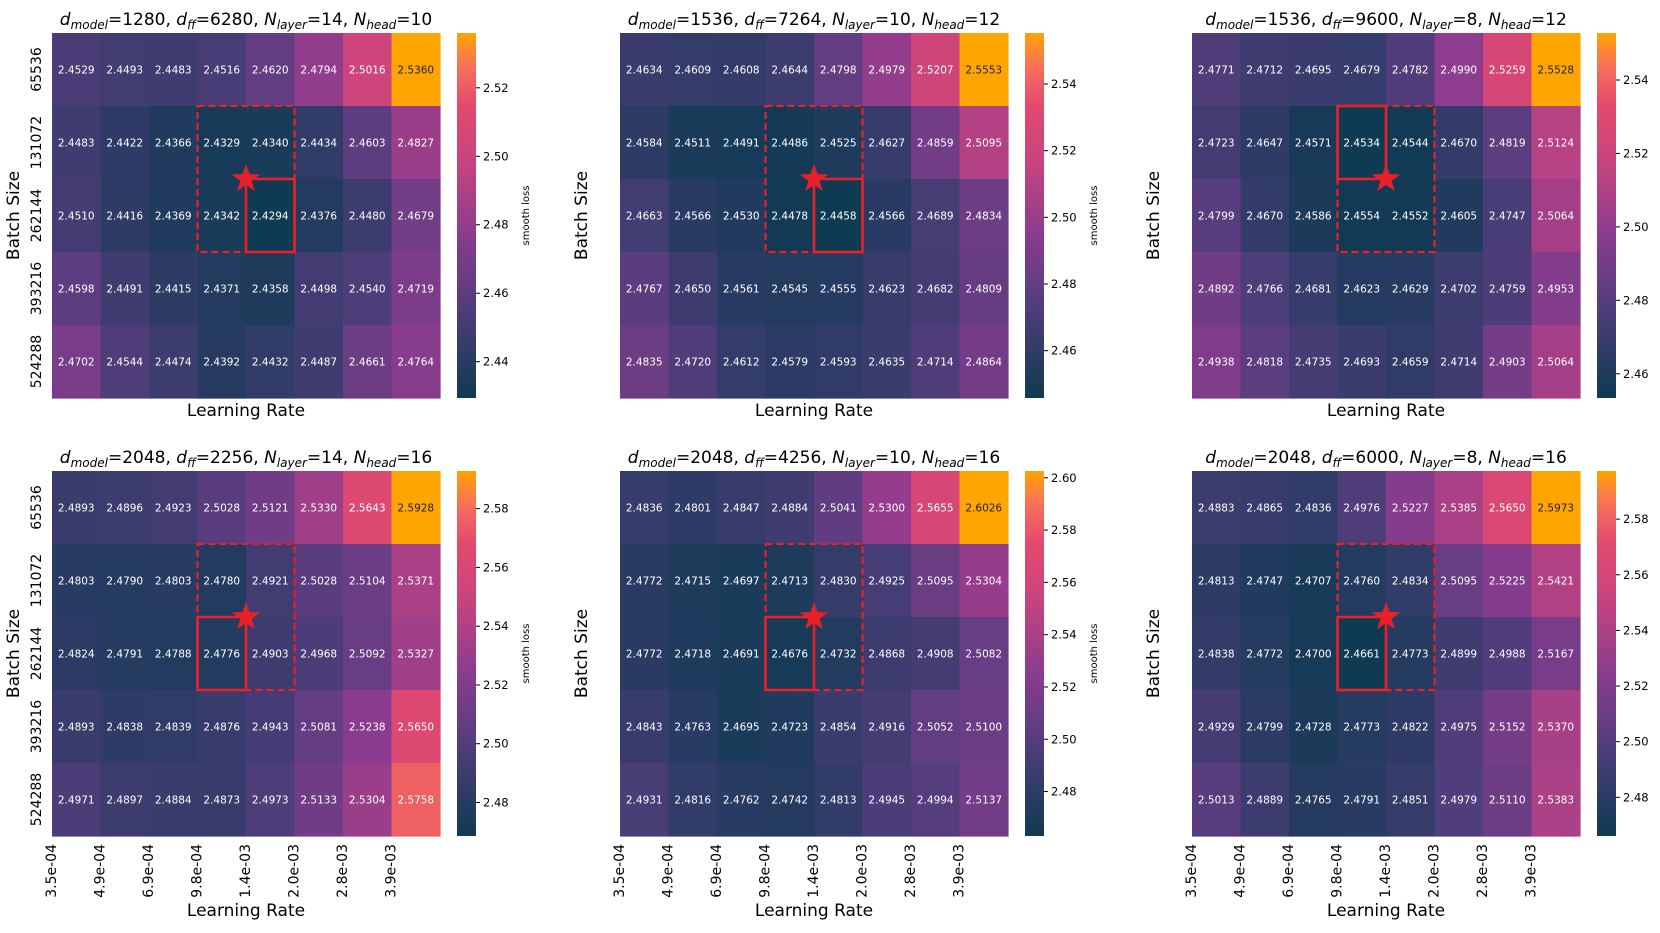  Describe the element at coordinates (1287, 458) in the screenshot. I see `title-value: =2048,` at that location.